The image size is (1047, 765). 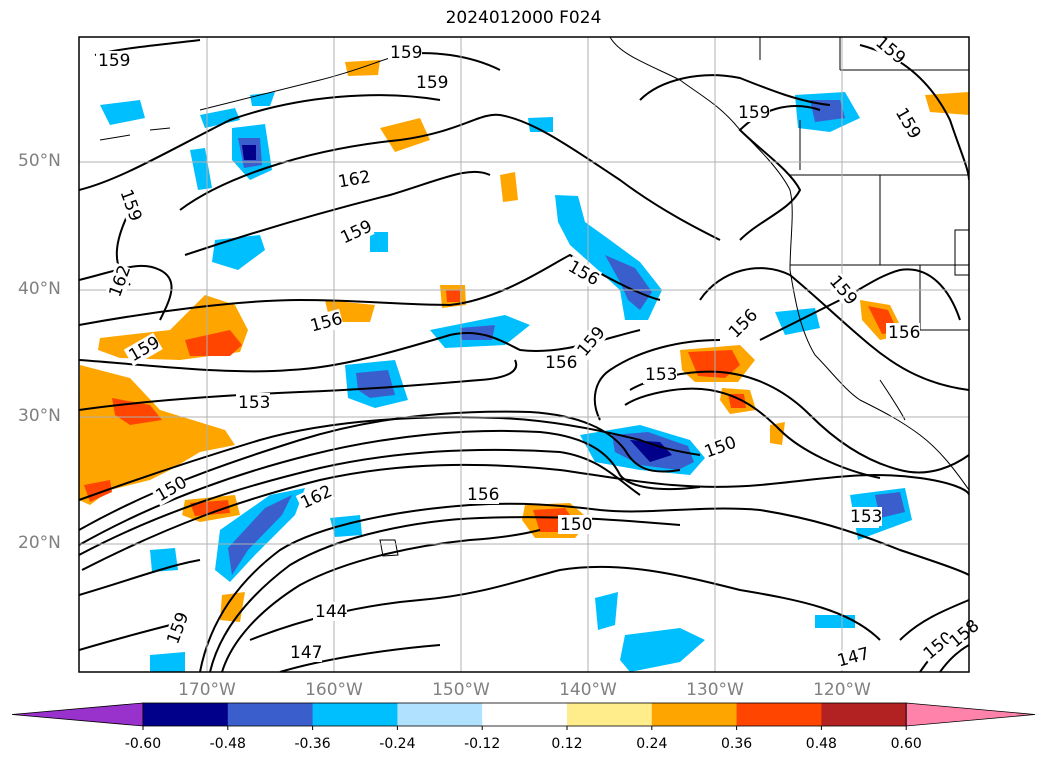 What do you see at coordinates (227, 744) in the screenshot?
I see `colorbar-tick-label: -0.48` at bounding box center [227, 744].